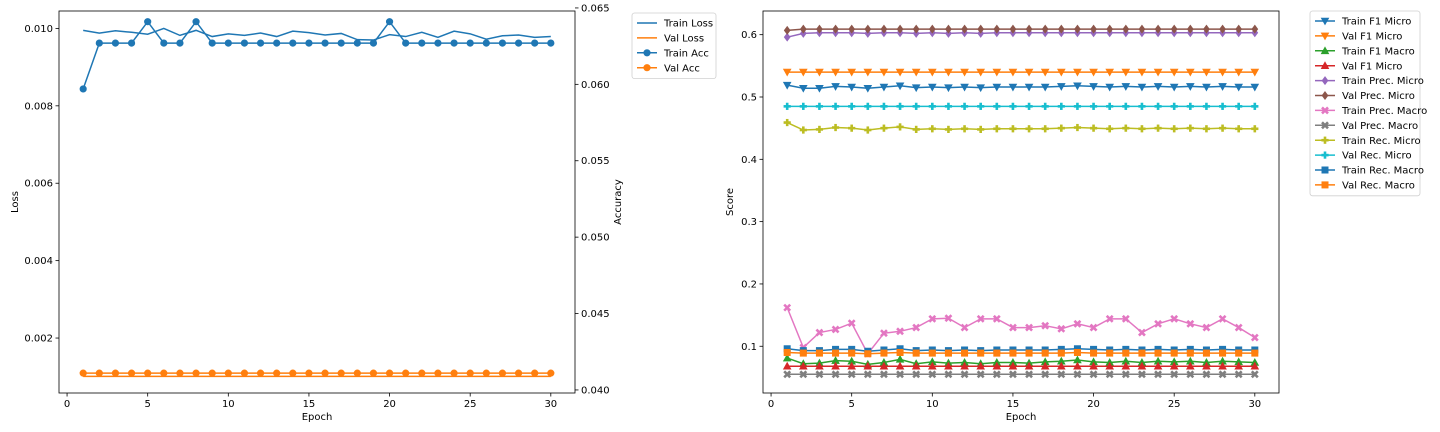 The width and height of the screenshot is (1440, 432). I want to click on data-point-train-prec-macro-4-stroke-b, so click(835, 329).